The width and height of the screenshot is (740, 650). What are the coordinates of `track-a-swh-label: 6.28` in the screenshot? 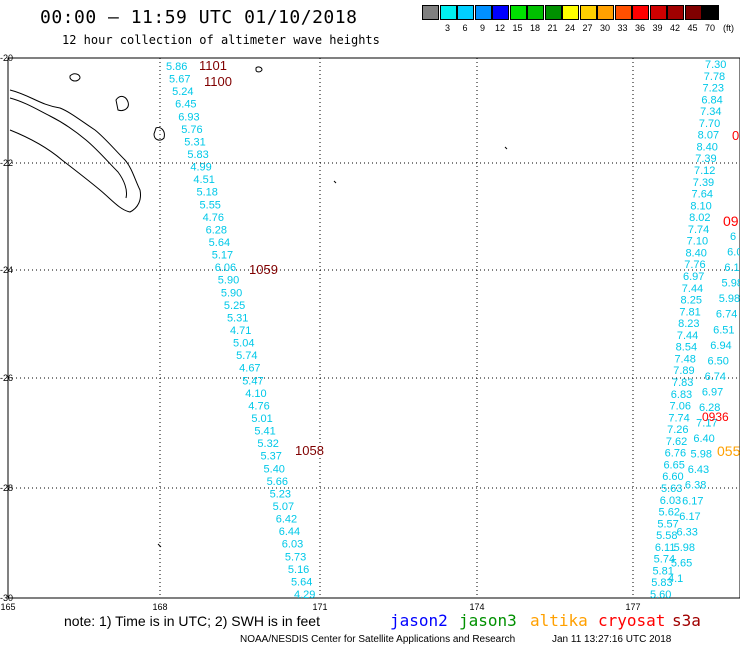 It's located at (216, 230).